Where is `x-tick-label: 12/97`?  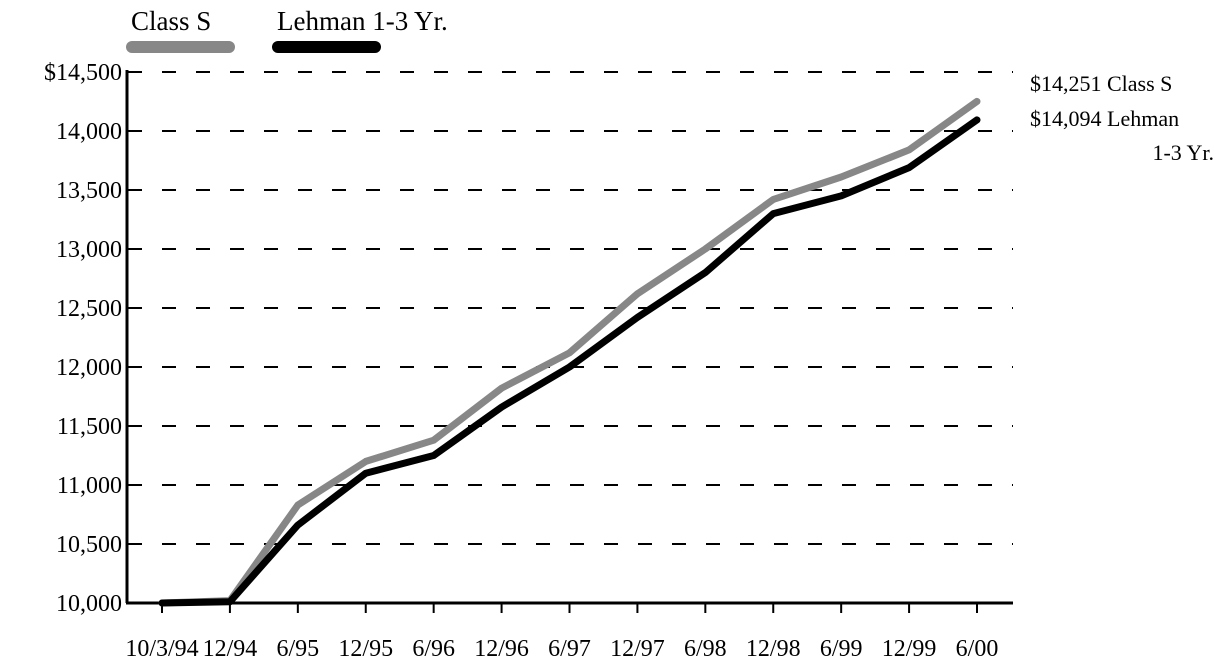
x-tick-label: 12/97 is located at coordinates (637, 649).